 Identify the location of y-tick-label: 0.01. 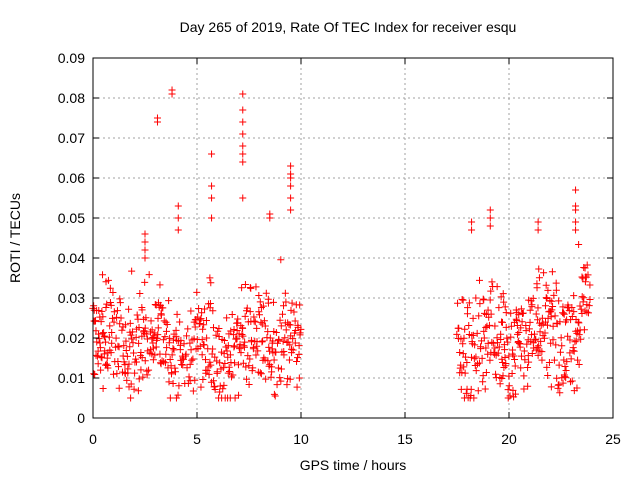
(71, 378).